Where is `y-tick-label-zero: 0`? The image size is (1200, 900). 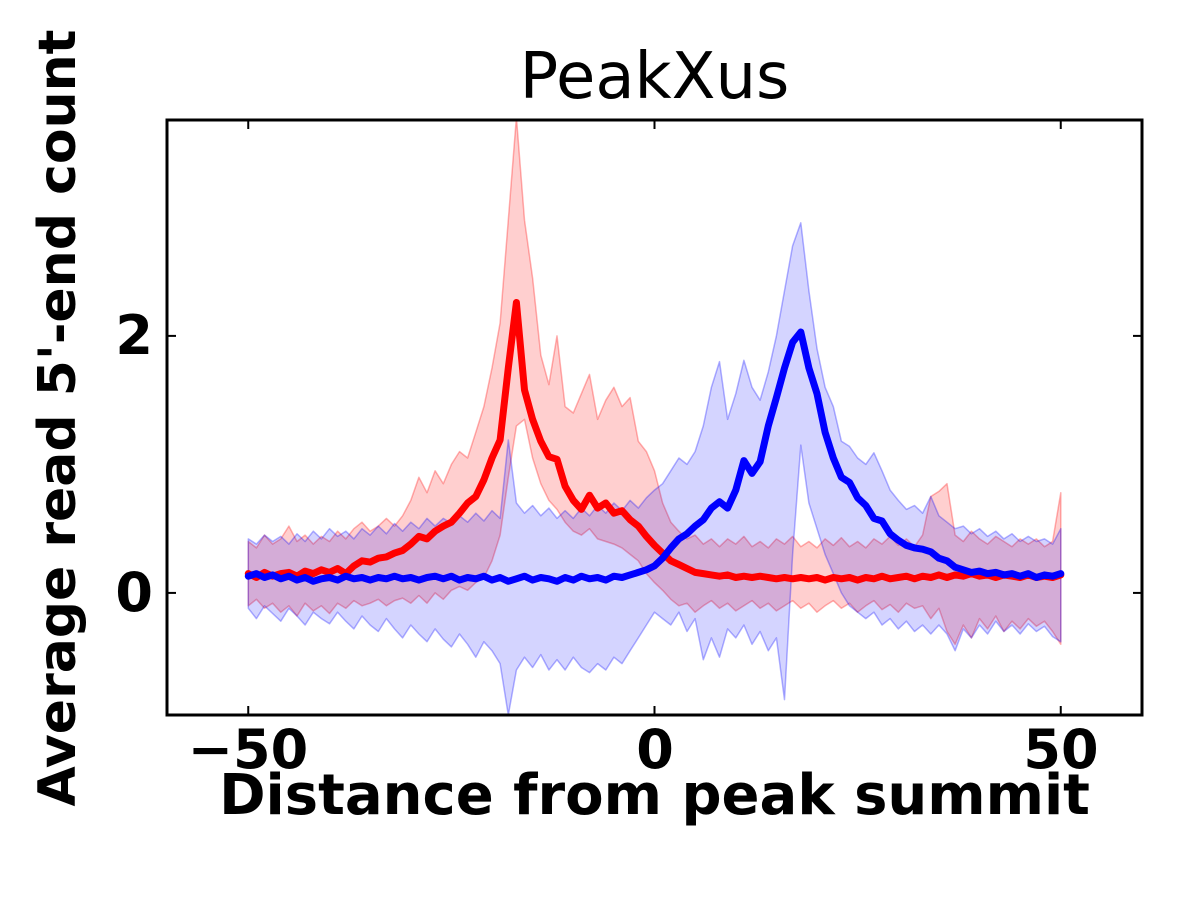 y-tick-label-zero: 0 is located at coordinates (134, 592).